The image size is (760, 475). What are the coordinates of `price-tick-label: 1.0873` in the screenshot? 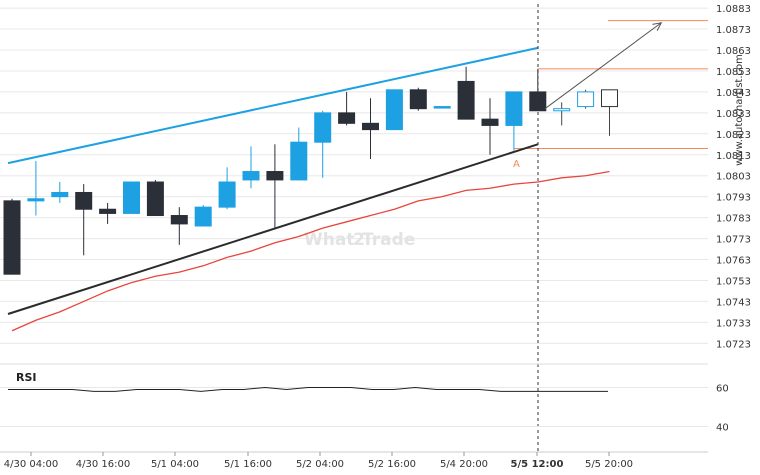 It's located at (733, 30).